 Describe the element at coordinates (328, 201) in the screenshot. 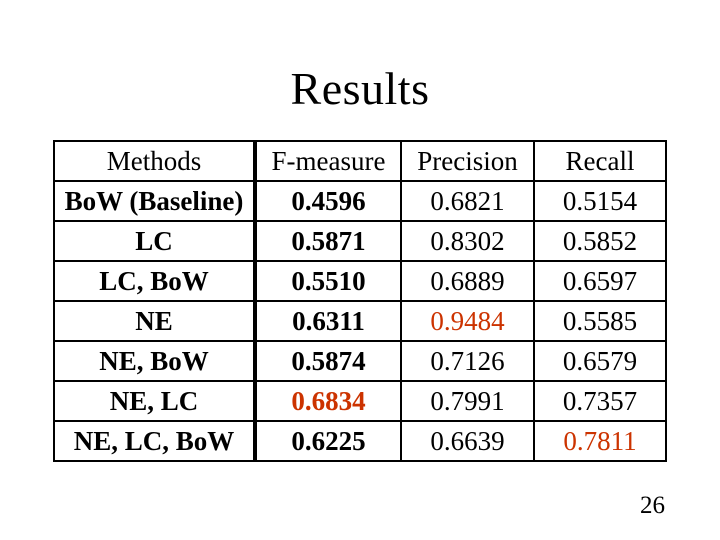

I see `metric-cell: 0.4596` at that location.